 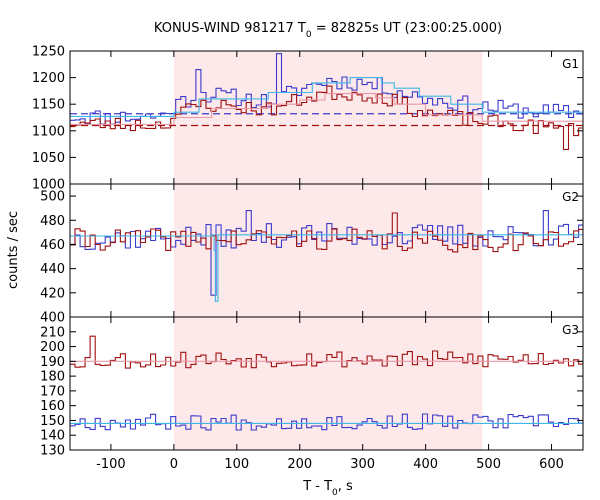 I want to click on y-tick-label: 160, so click(x=52, y=406).